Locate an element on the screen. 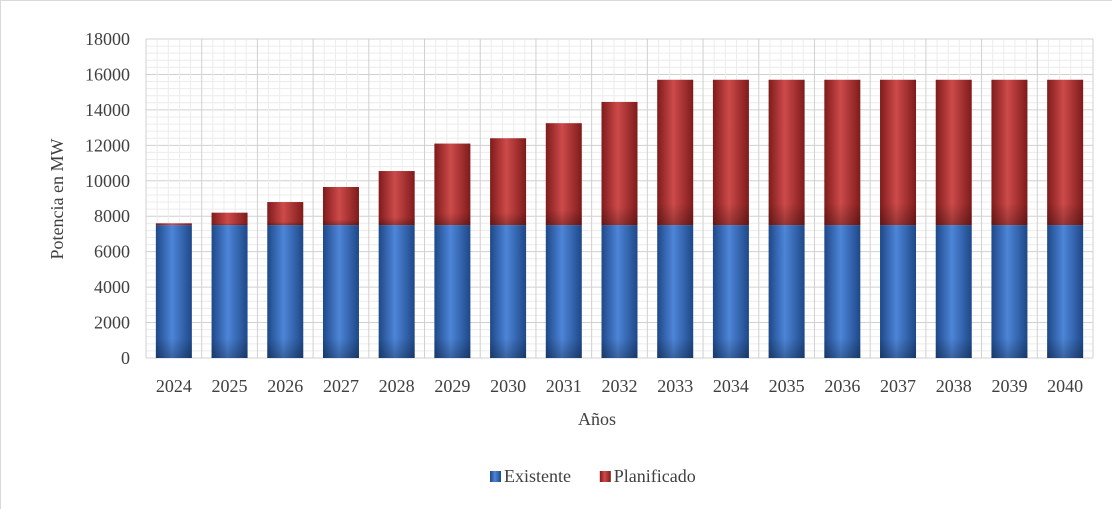  x-tick-label: 2030 is located at coordinates (508, 386).